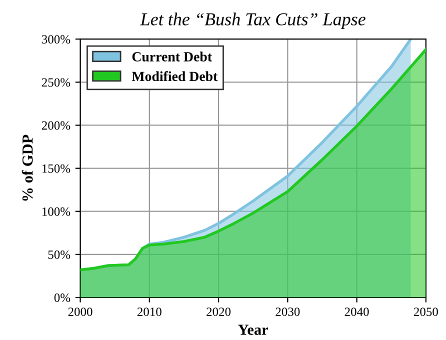  What do you see at coordinates (27, 167) in the screenshot?
I see `y-axis-title: % of GDP` at bounding box center [27, 167].